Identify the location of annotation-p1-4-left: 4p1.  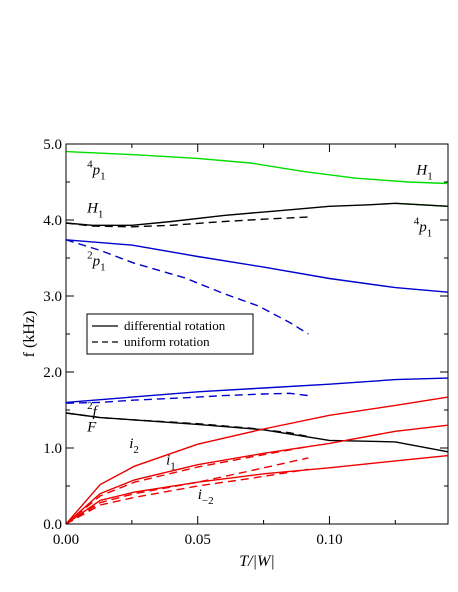
(96, 170).